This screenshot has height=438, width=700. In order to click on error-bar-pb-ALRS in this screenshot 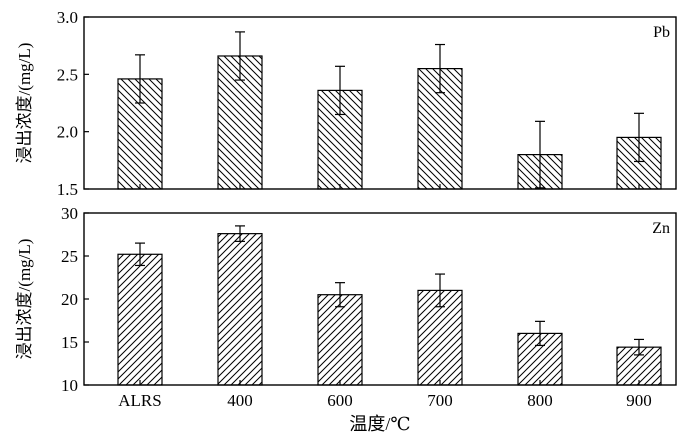, I will do `click(140, 79)`.